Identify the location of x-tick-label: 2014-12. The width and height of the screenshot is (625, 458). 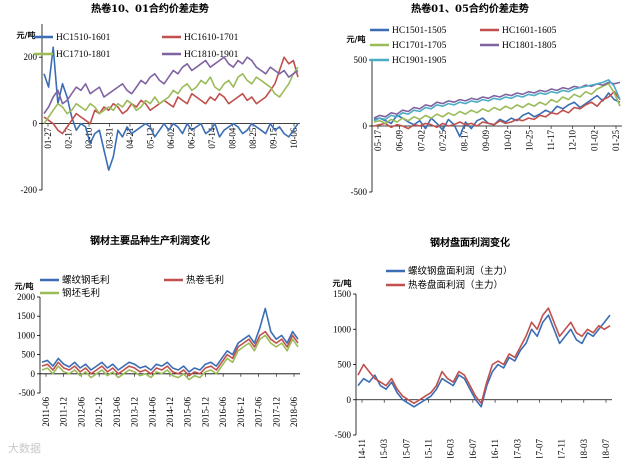
(170, 412).